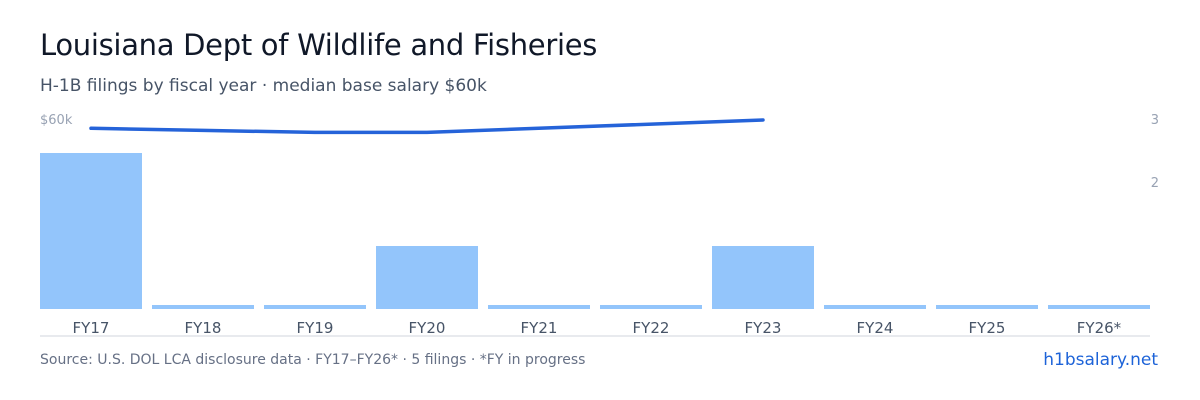 The image size is (1200, 400). What do you see at coordinates (56, 120) in the screenshot?
I see `left-axis-tick: $60k` at bounding box center [56, 120].